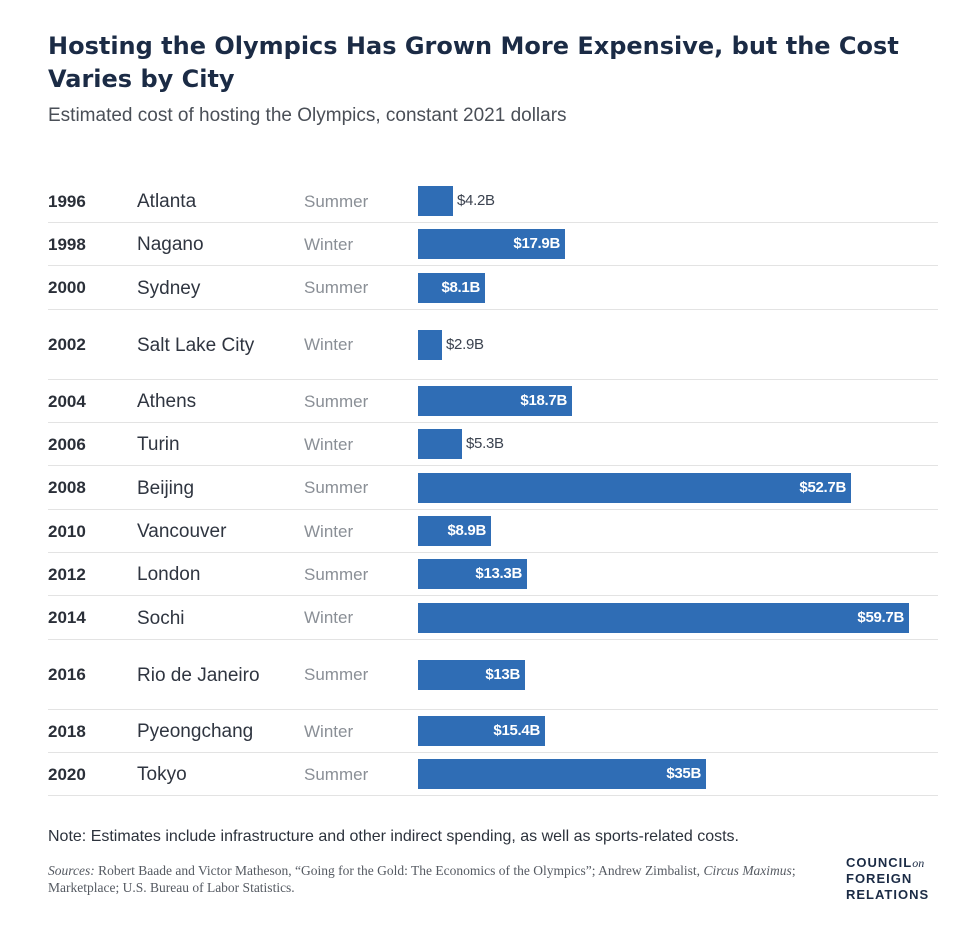 This screenshot has height=942, width=969. I want to click on table-row: 2016 Rio de Janeiro Summer $13B, so click(493, 675).